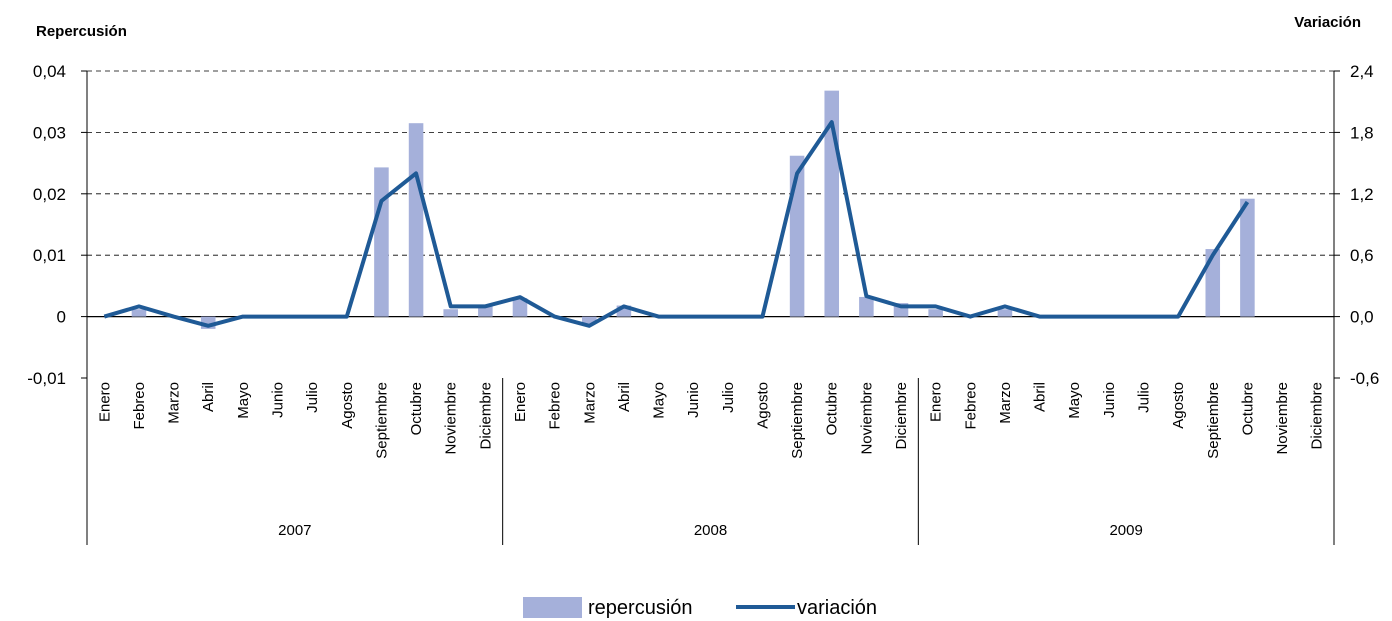 The width and height of the screenshot is (1392, 621). Describe the element at coordinates (1362, 194) in the screenshot. I see `right-tick-label: 1,2` at that location.